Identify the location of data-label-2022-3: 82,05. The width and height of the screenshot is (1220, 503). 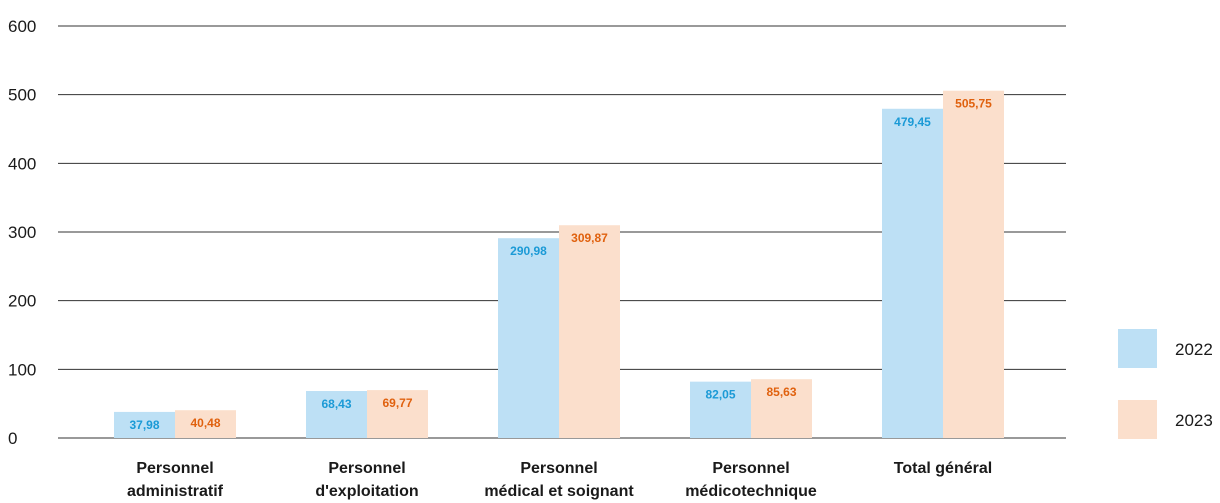
(720, 395).